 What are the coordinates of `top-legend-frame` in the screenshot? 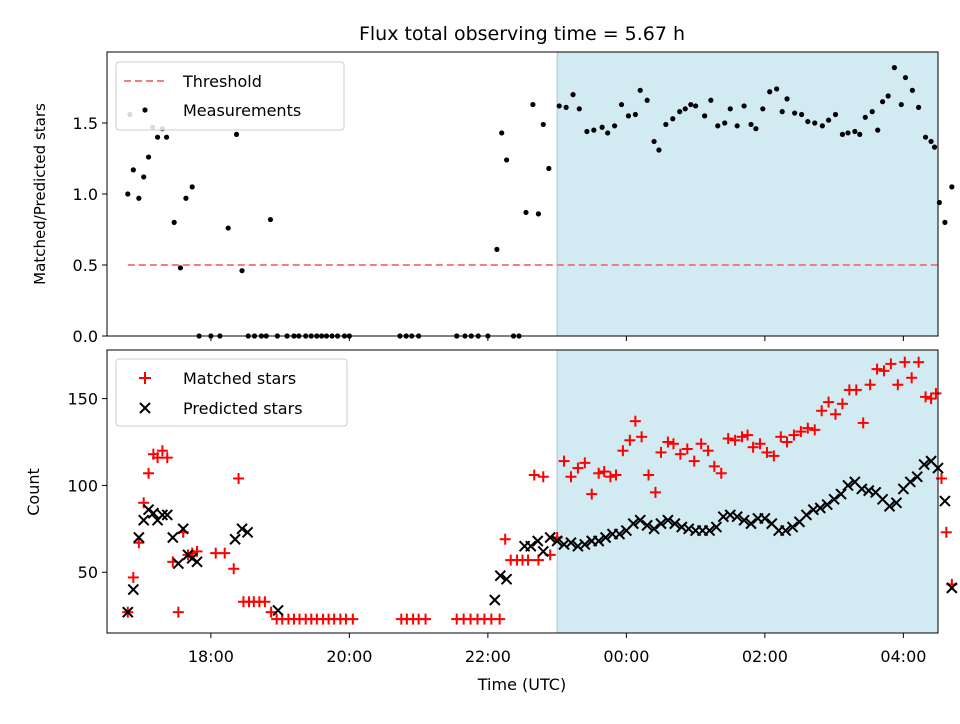 It's located at (230, 96).